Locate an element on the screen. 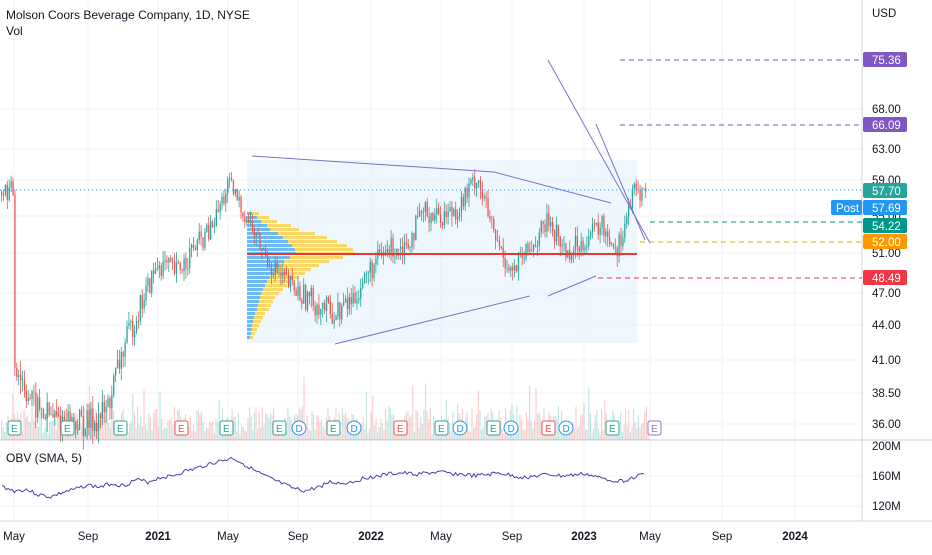  dividend-marker is located at coordinates (354, 428).